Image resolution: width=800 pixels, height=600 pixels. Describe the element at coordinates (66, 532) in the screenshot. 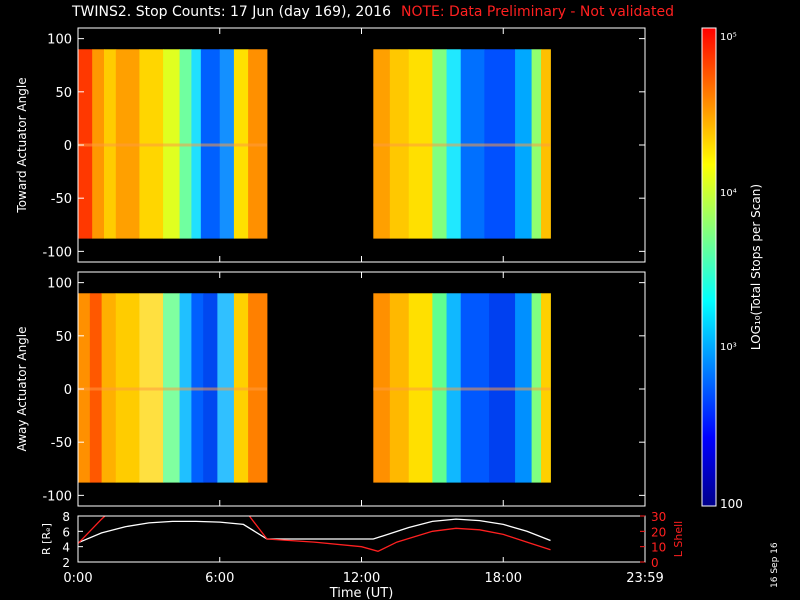

I see `y-tick-label: 6` at that location.